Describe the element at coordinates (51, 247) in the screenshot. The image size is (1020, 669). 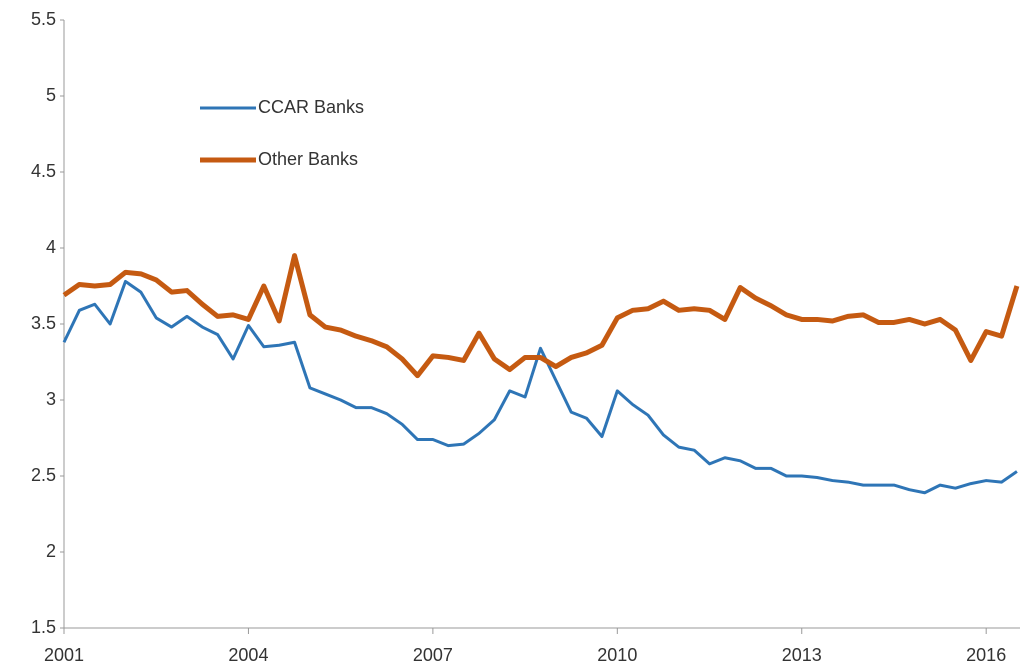
I see `y-tick-label: 4` at that location.